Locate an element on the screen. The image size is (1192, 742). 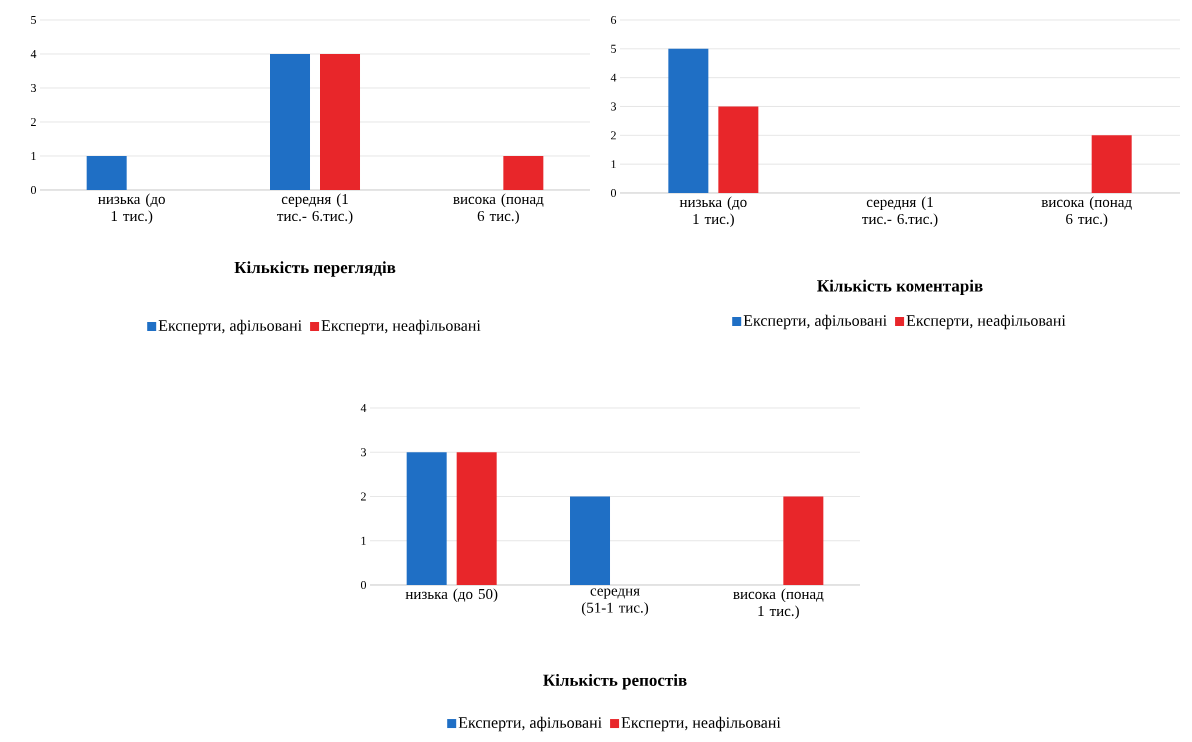
x-tick-label: середня (51-1 тис.) is located at coordinates (615, 602).